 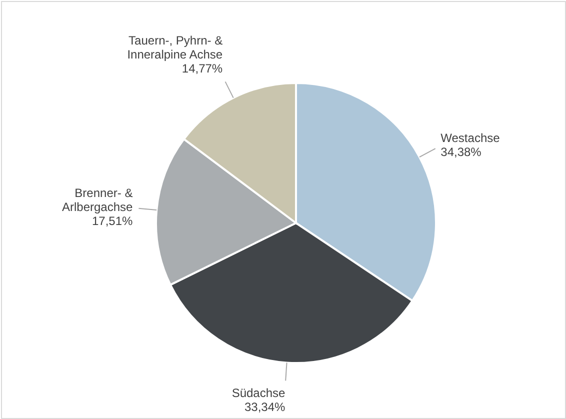 I want to click on data-label: 33,34%, so click(x=265, y=407).